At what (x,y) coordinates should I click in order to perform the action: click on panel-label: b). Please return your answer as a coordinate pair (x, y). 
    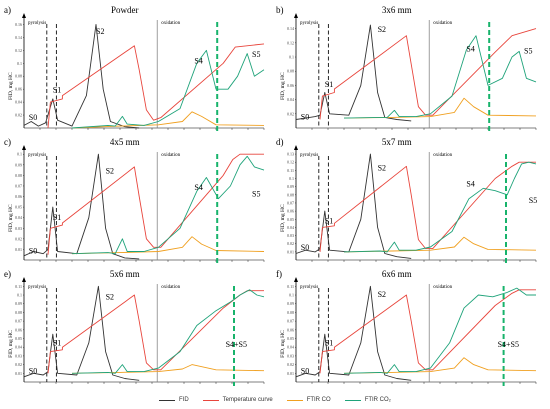
    Looking at the image, I should click on (280, 10).